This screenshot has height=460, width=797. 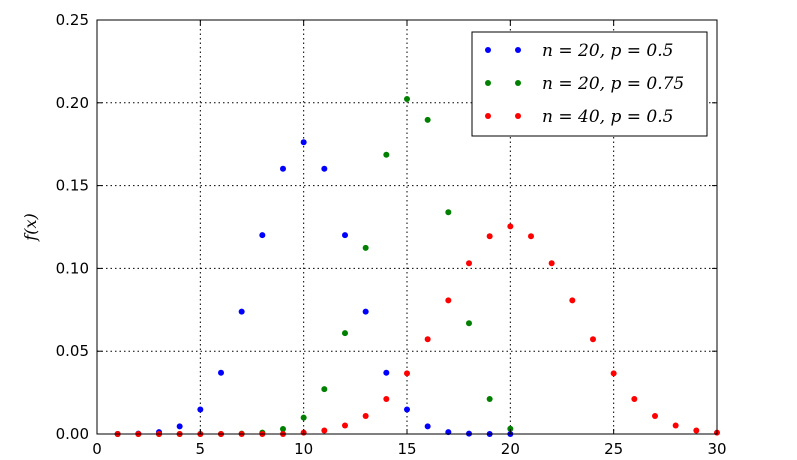 I want to click on x-tick-label: 5, so click(x=201, y=449).